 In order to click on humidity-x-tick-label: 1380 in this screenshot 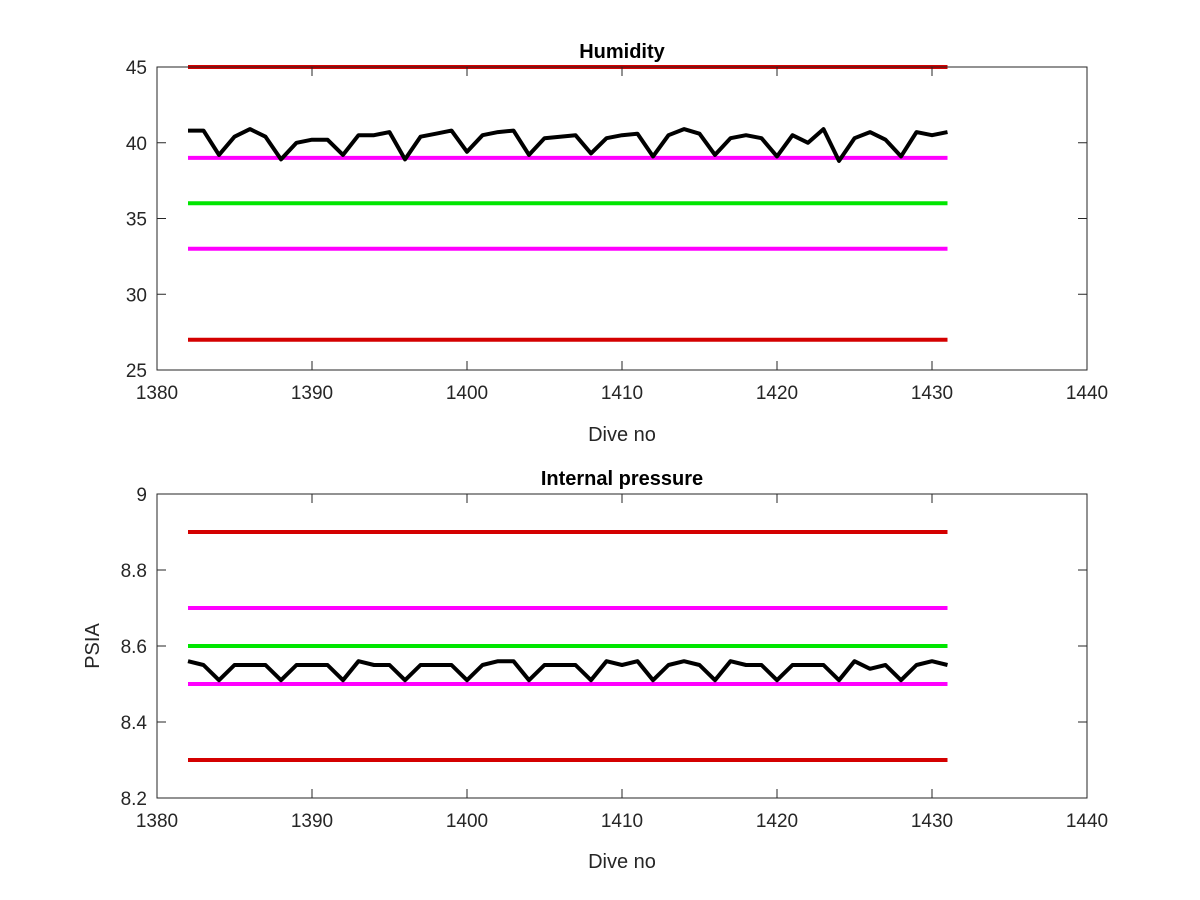, I will do `click(157, 393)`.